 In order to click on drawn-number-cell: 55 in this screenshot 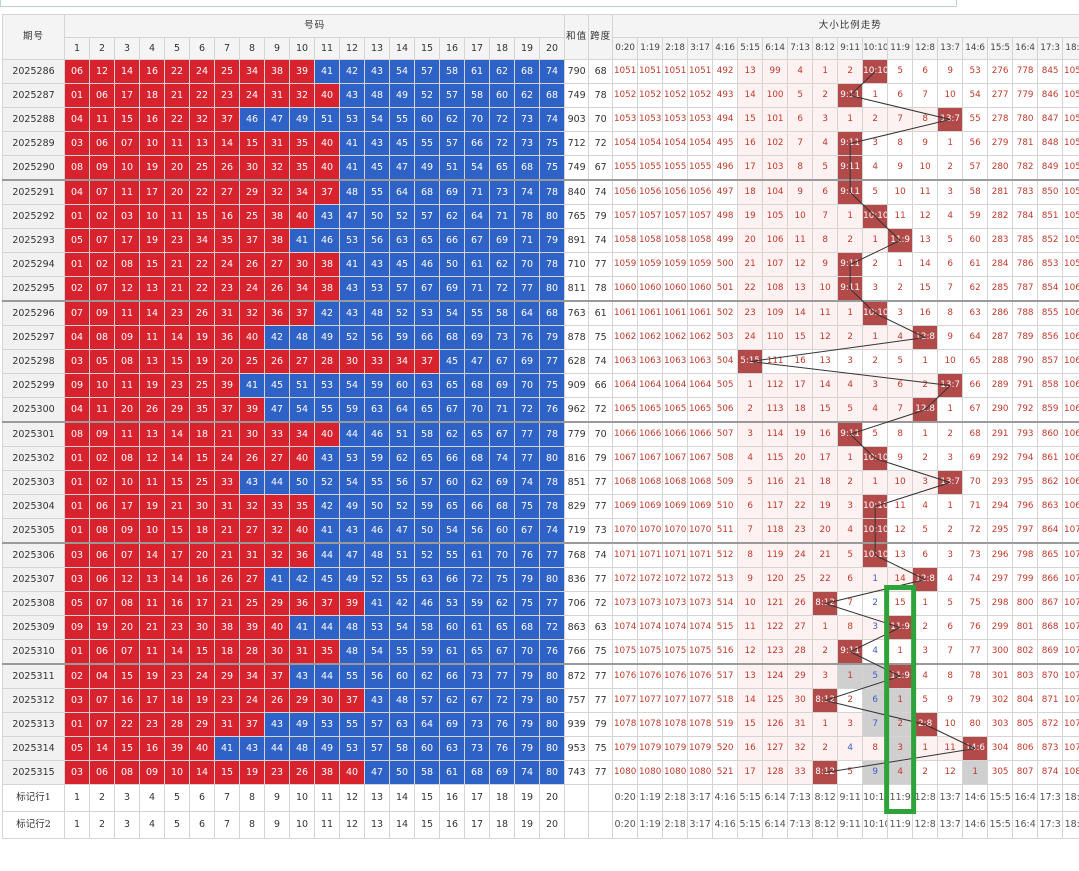, I will do `click(377, 482)`.